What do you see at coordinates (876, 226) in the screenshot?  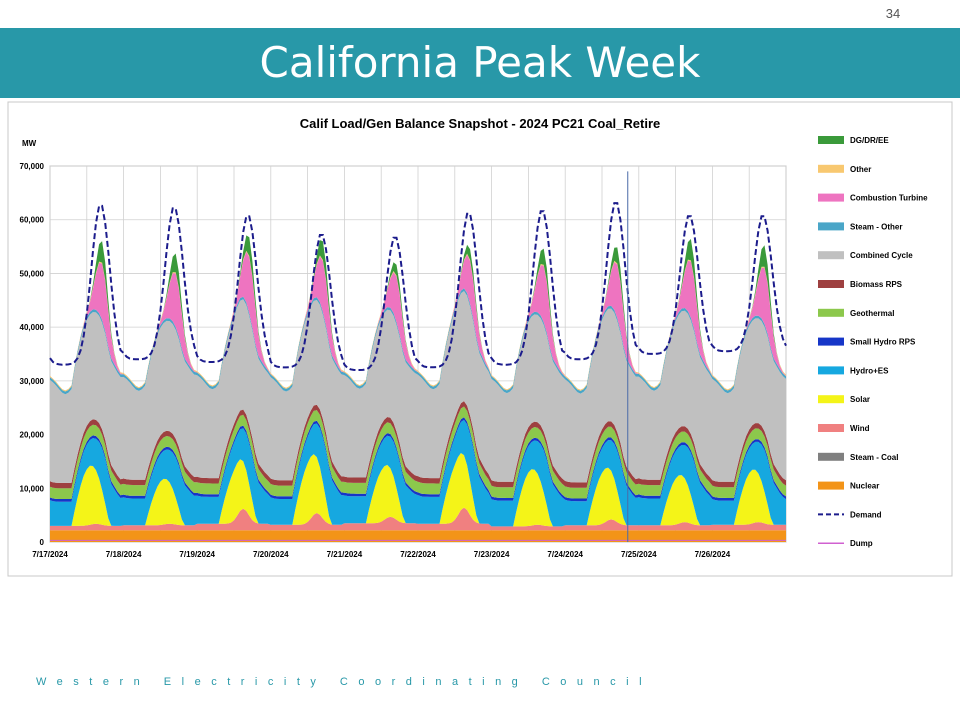 I see `legend-label: Steam - Other` at bounding box center [876, 226].